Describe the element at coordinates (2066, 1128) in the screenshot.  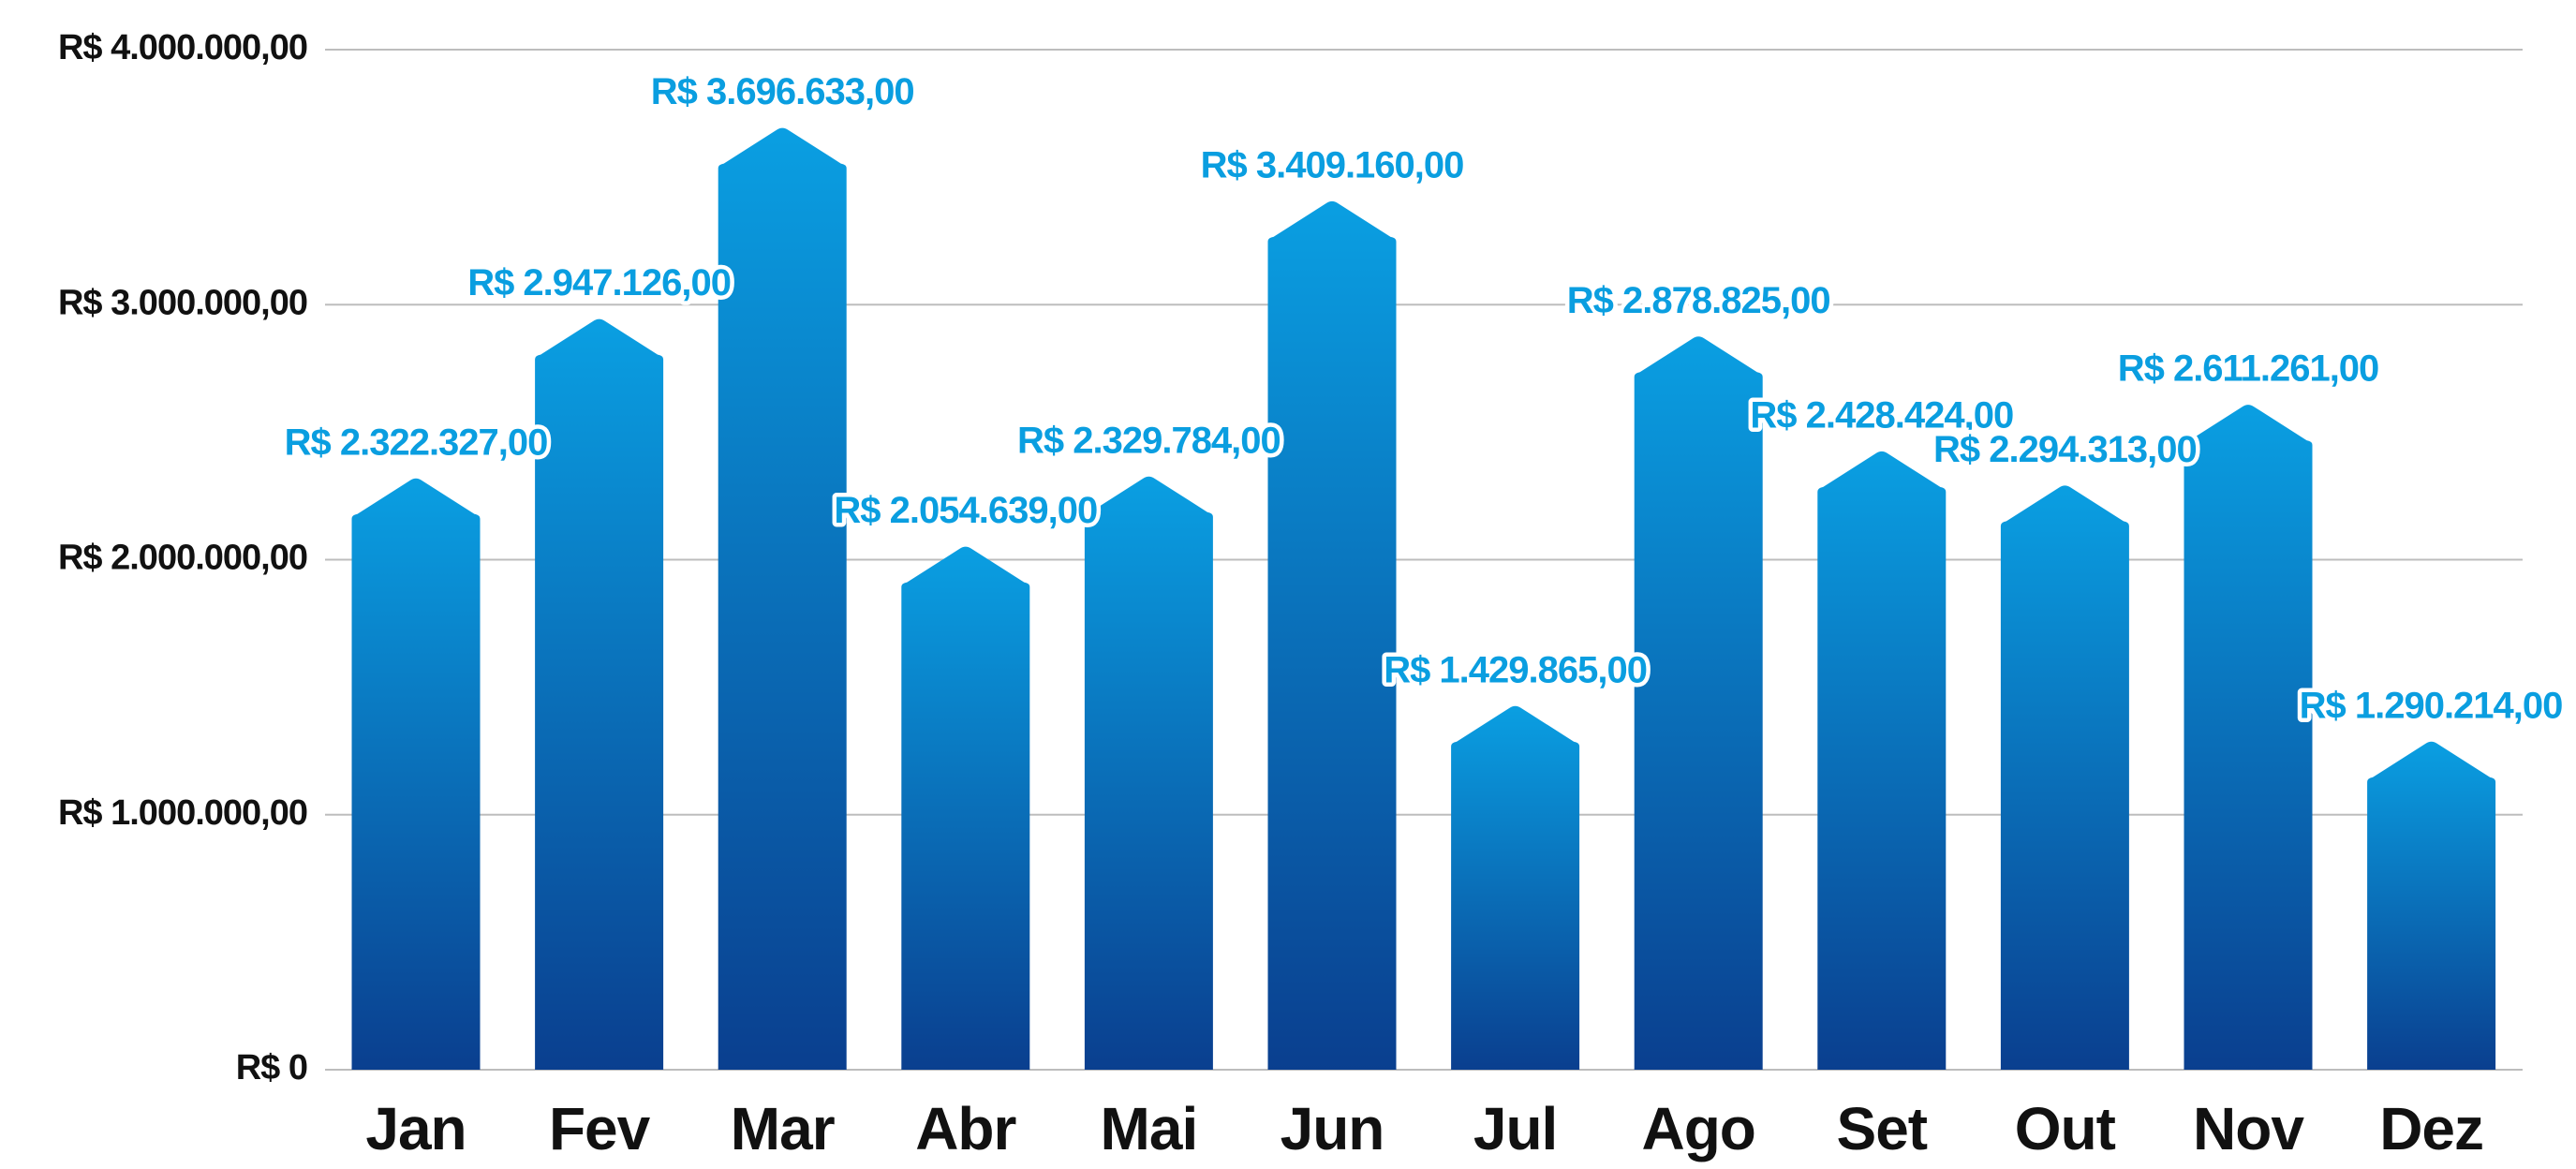
I see `x-tick-label: Out` at that location.